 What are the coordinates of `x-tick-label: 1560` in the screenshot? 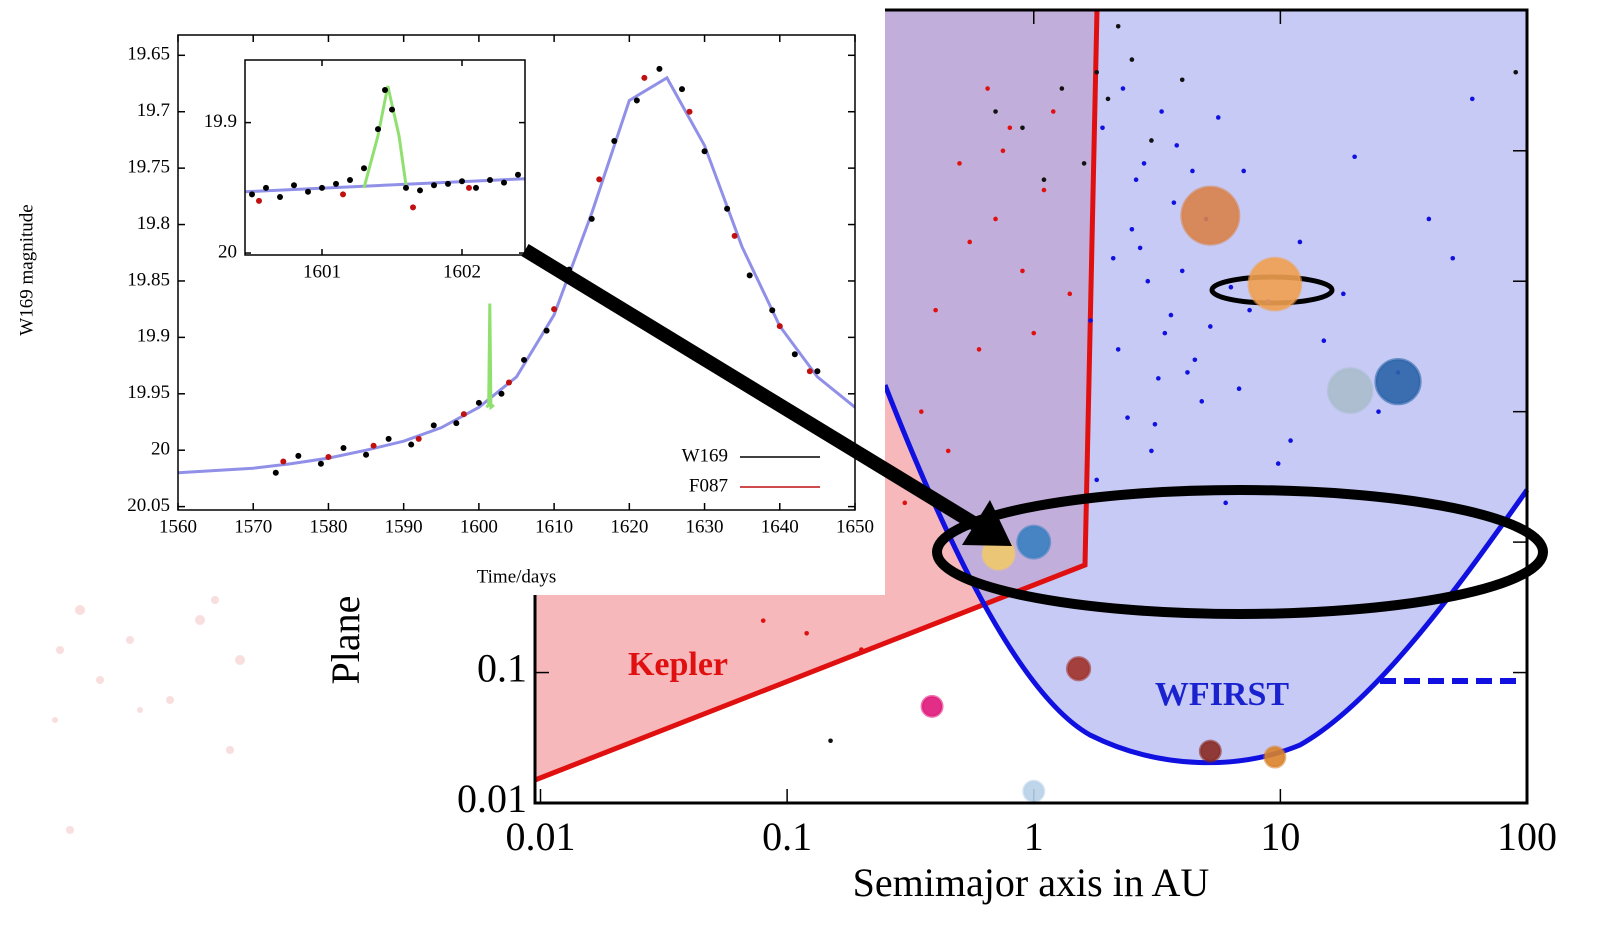 It's located at (178, 526).